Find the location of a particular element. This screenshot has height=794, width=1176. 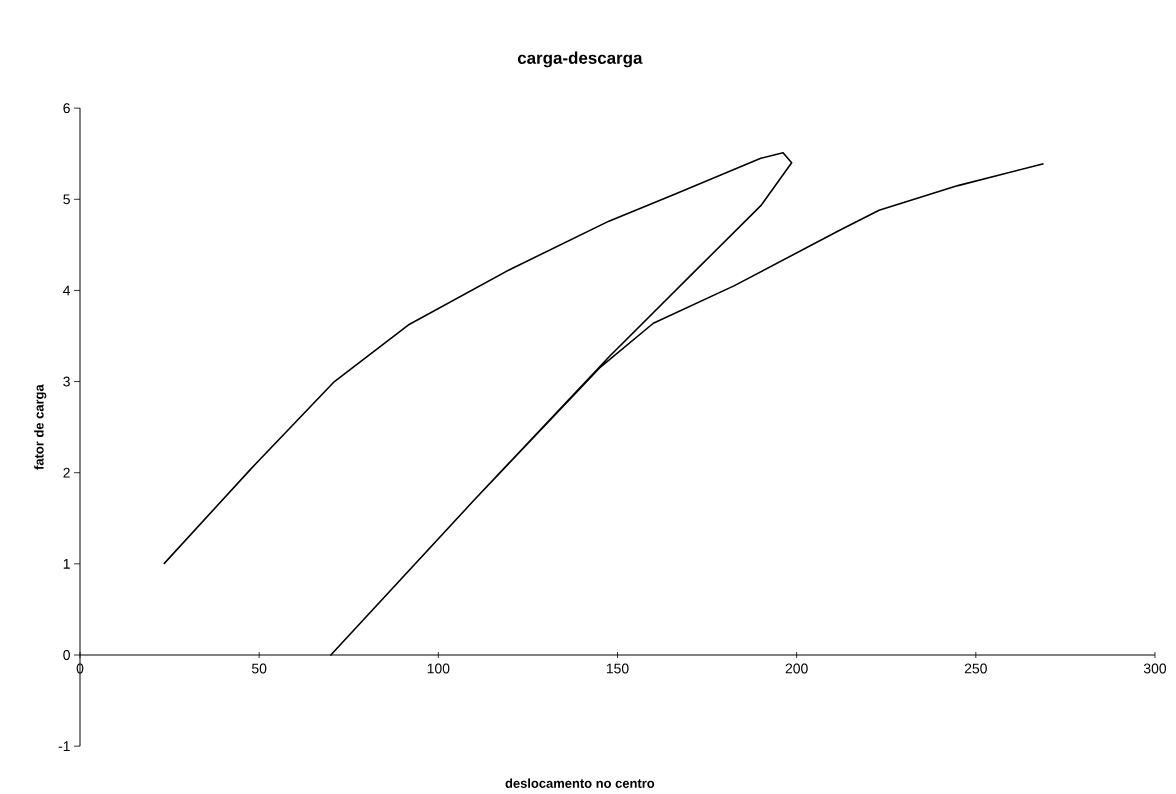

y-tick-label: 4 is located at coordinates (67, 290).